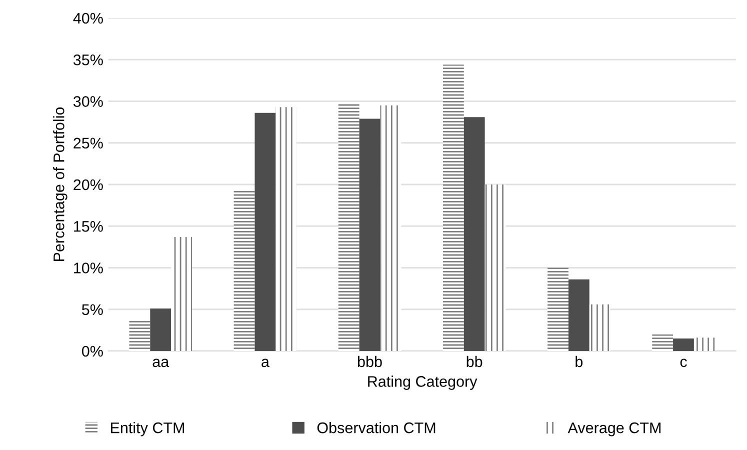  Describe the element at coordinates (92, 310) in the screenshot. I see `y-tick-label: 5%` at that location.